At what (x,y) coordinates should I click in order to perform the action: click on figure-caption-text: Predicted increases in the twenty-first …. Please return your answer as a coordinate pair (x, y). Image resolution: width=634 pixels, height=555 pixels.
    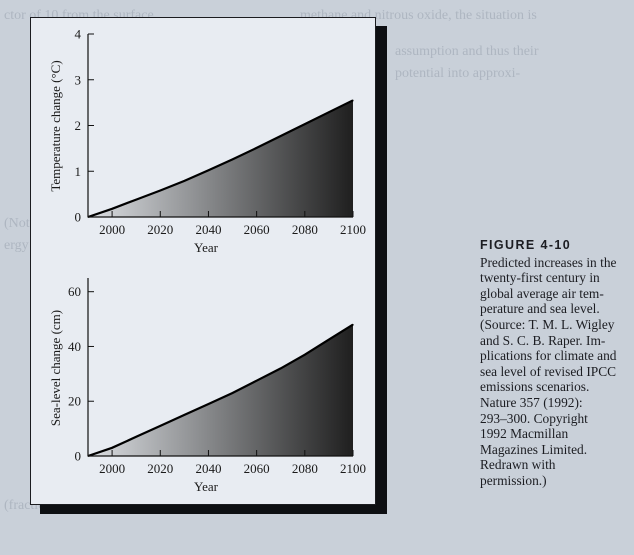
    Looking at the image, I should click on (548, 371).